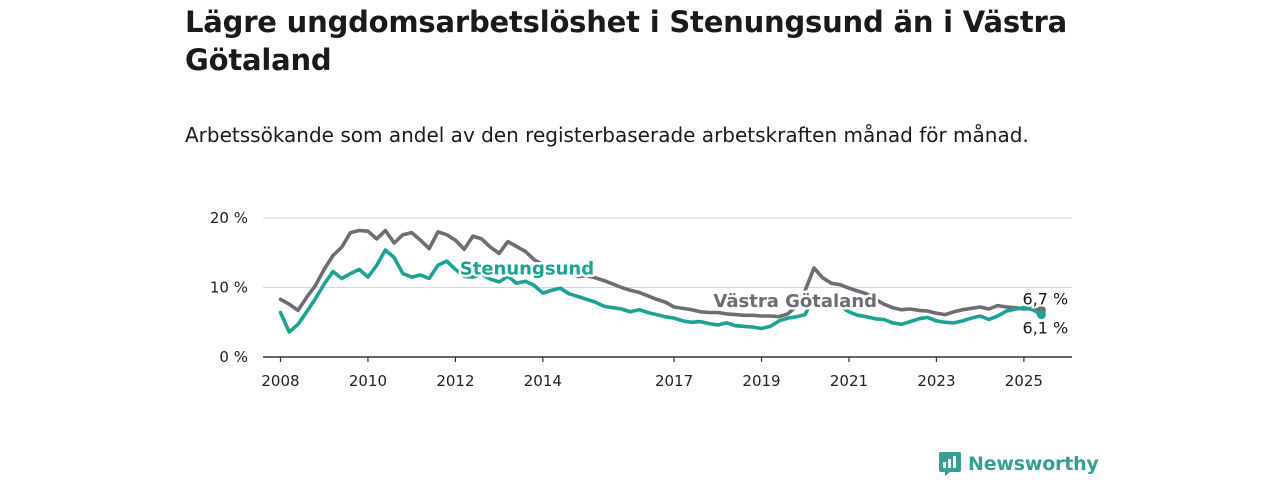 Image resolution: width=1280 pixels, height=480 pixels. I want to click on x-tick-label: 2010, so click(368, 381).